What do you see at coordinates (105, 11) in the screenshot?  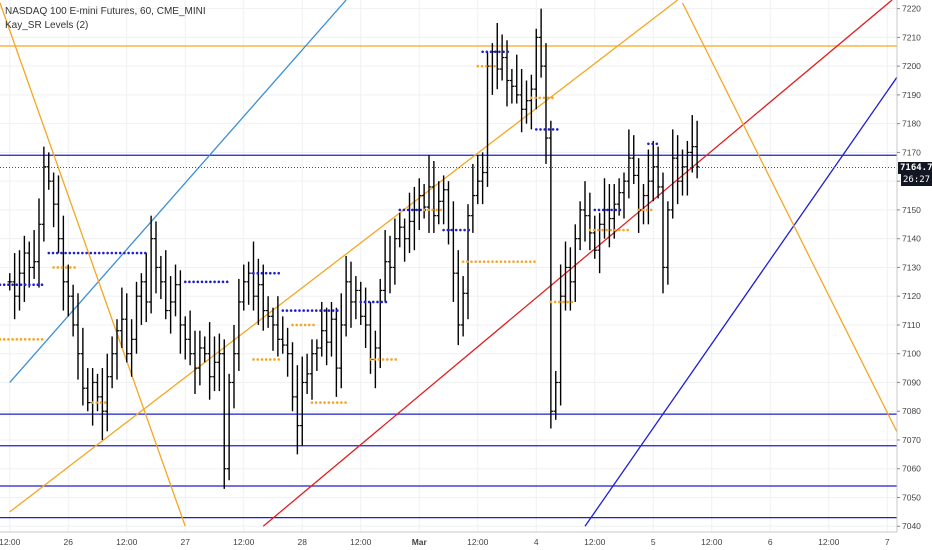 I see `symbol-title: NASDAQ 100 E-mini Futures, 60, CME_MINI` at bounding box center [105, 11].